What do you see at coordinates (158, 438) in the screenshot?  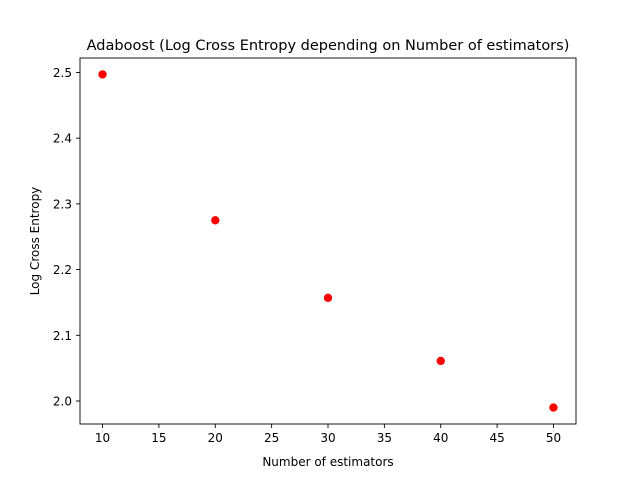 I see `x-tick-label-1: 15` at bounding box center [158, 438].